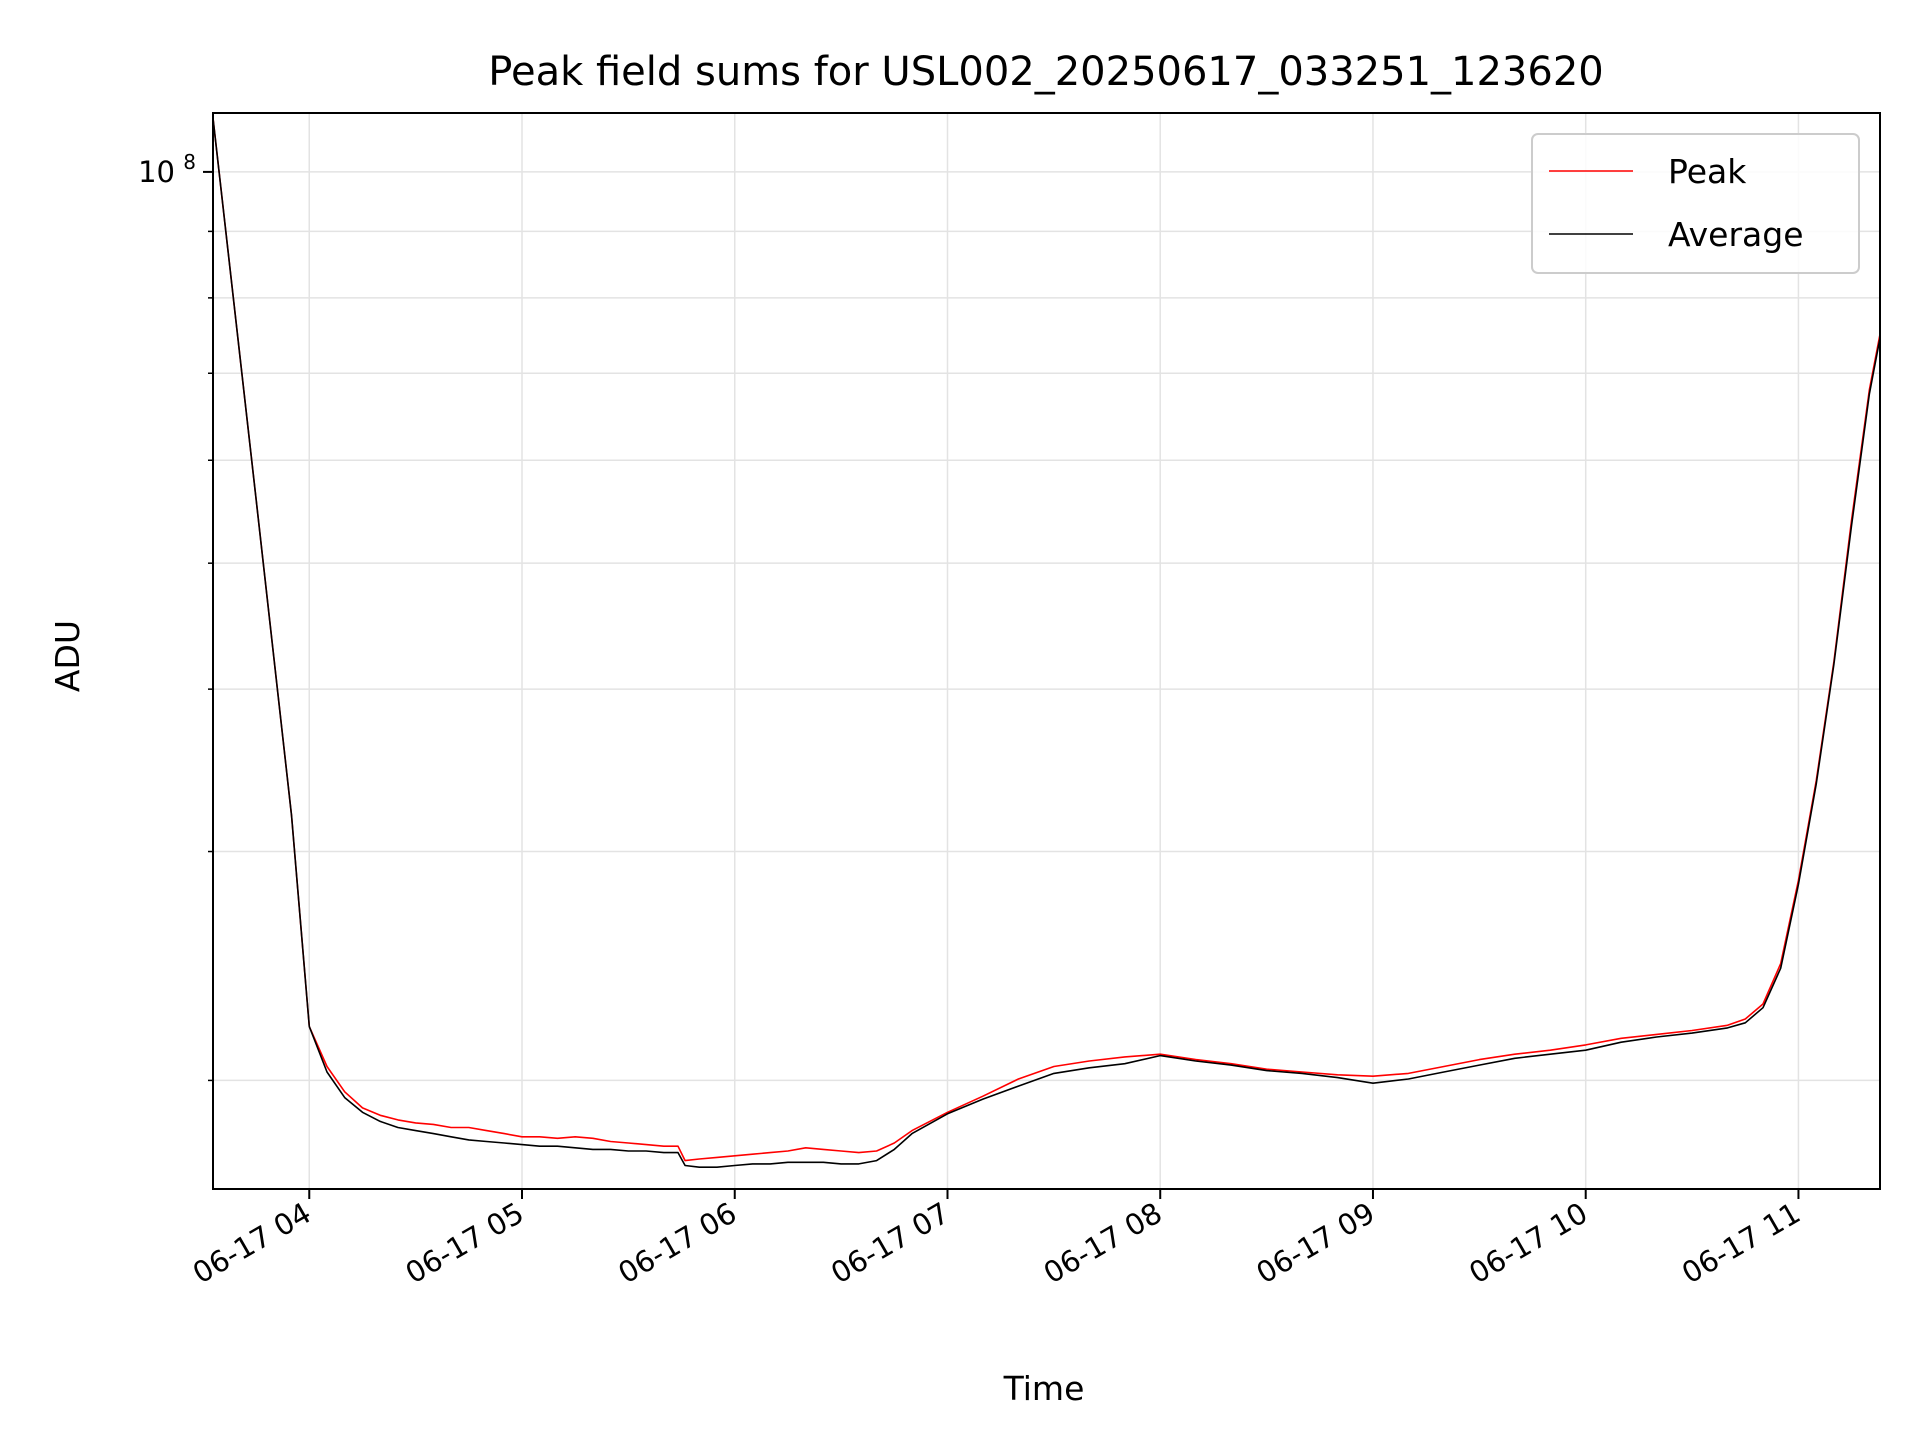 The width and height of the screenshot is (1920, 1440). I want to click on y-tick-label-exponent: 8, so click(189, 162).